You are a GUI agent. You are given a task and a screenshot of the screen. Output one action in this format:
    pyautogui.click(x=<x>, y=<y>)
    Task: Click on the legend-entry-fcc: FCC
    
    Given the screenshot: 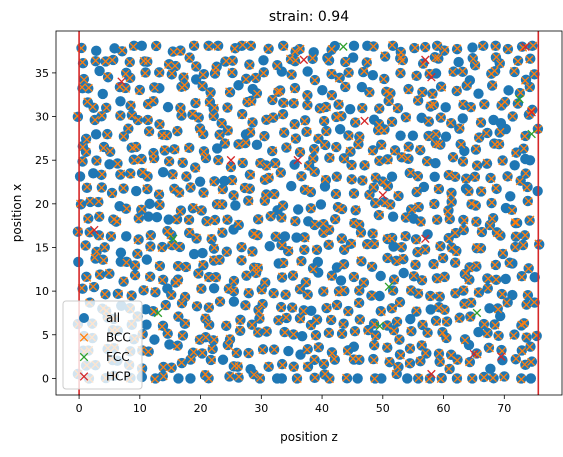 What is the action you would take?
    pyautogui.click(x=104, y=357)
    